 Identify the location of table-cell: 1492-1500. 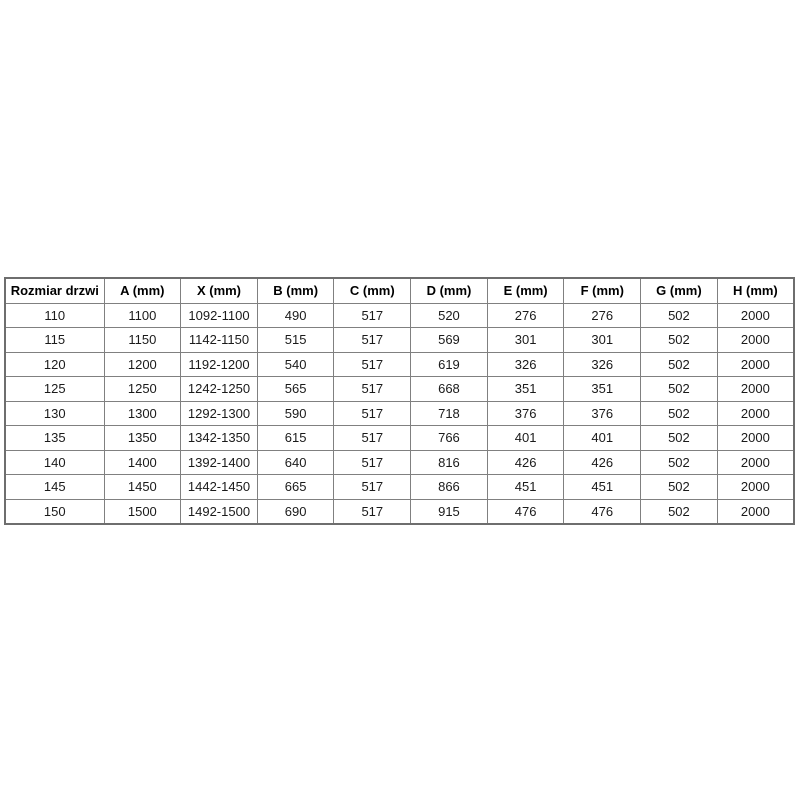
(219, 511).